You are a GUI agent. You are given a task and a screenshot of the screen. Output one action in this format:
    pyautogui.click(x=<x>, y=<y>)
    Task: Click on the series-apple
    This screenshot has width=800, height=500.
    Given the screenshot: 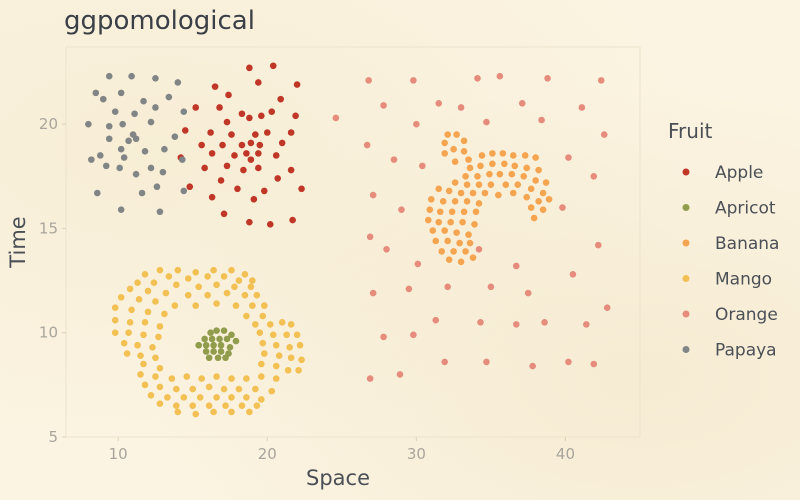 What is the action you would take?
    pyautogui.click(x=241, y=145)
    